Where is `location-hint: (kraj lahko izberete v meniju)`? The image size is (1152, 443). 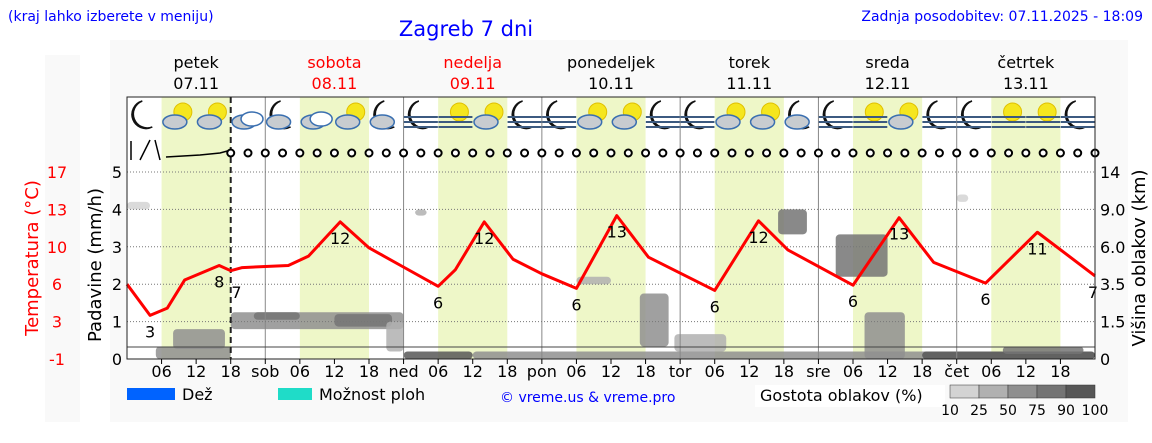 location-hint: (kraj lahko izberete v meniju) is located at coordinates (111, 17).